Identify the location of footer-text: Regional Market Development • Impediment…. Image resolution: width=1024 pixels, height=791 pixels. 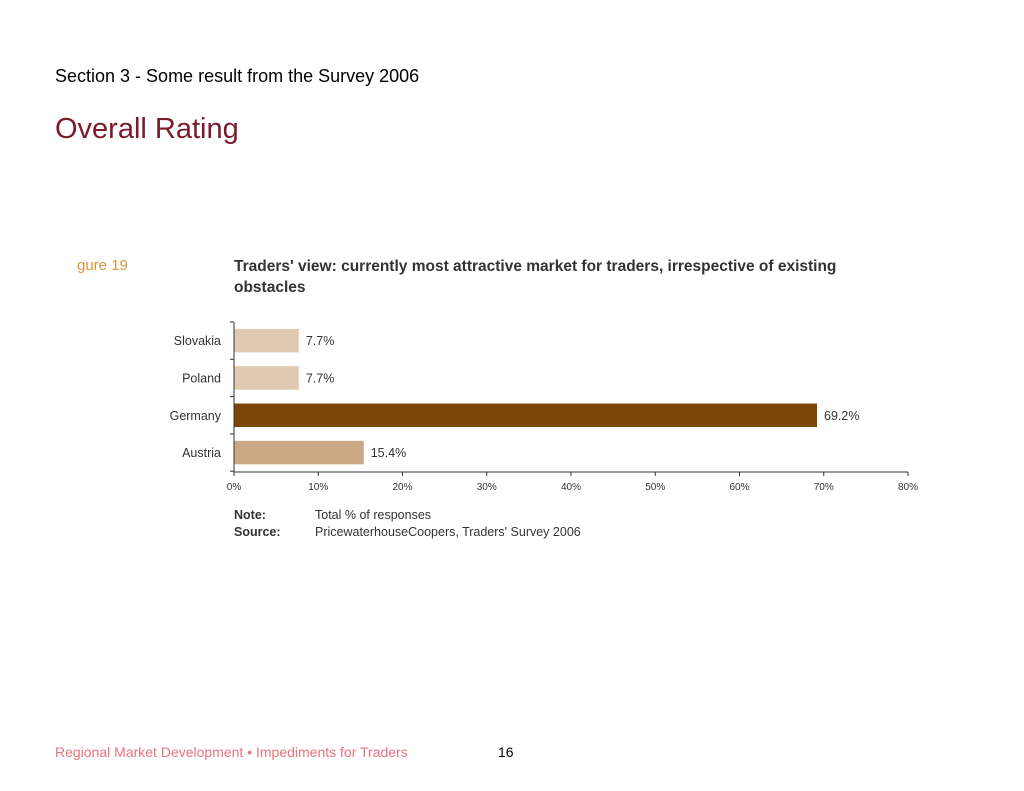
(231, 752).